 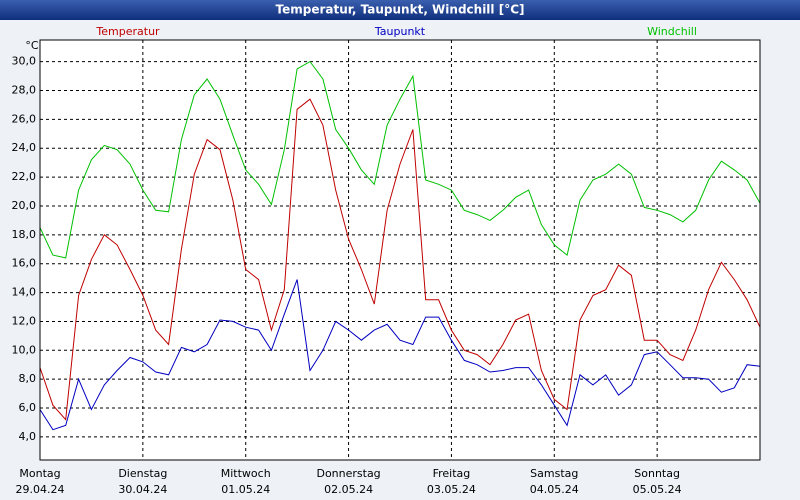 I want to click on x-tick-label: Donnerstag, so click(x=348, y=473).